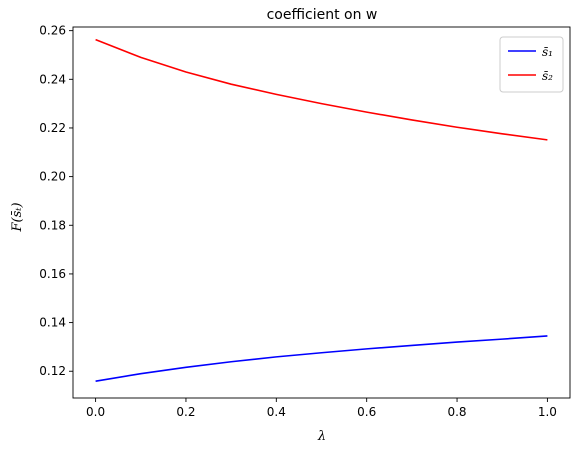 This screenshot has width=580, height=454. Describe the element at coordinates (547, 52) in the screenshot. I see `legend-label: s̄₁` at that location.